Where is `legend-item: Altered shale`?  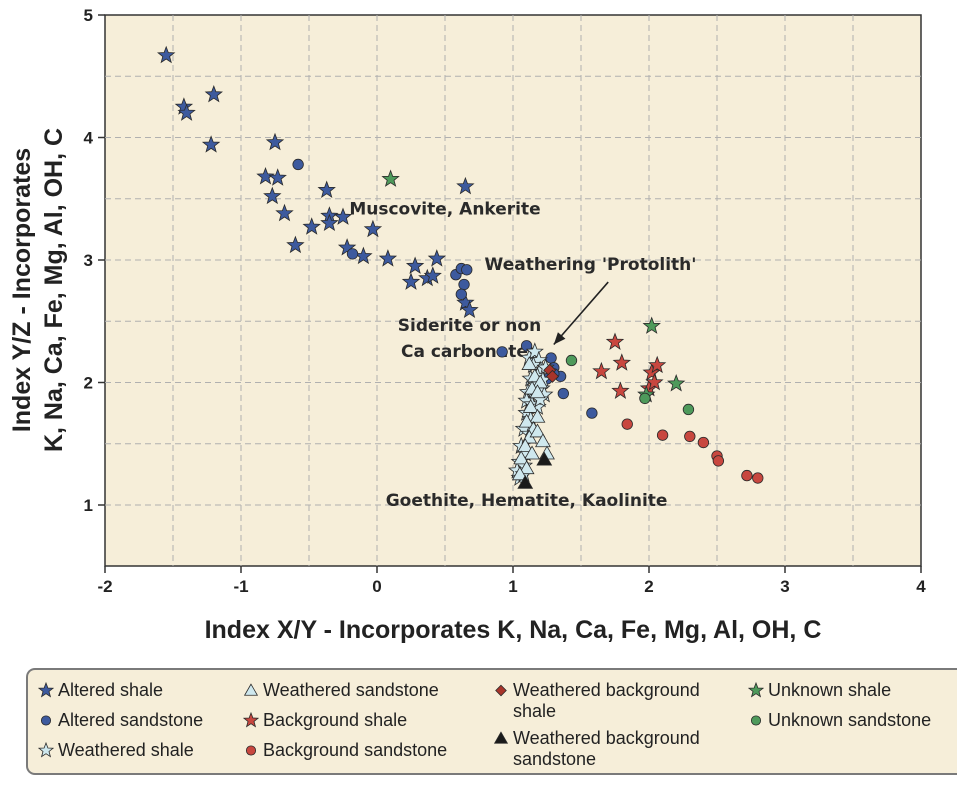 legend-item: Altered shale is located at coordinates (100, 690).